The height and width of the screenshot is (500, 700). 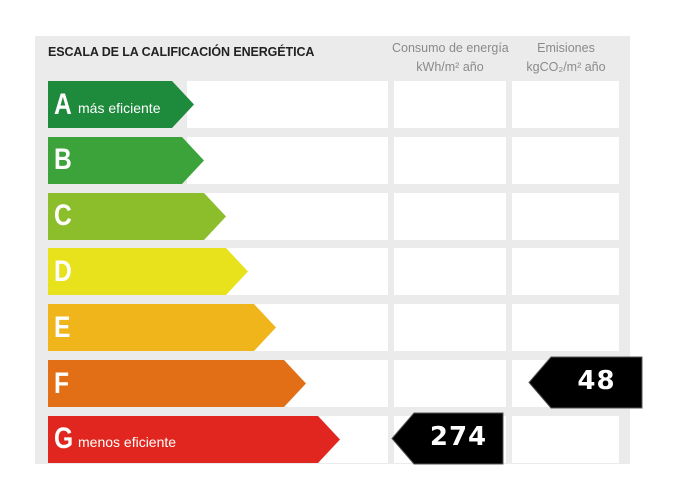 What do you see at coordinates (566, 48) in the screenshot?
I see `emisiones-label: Emisiones` at bounding box center [566, 48].